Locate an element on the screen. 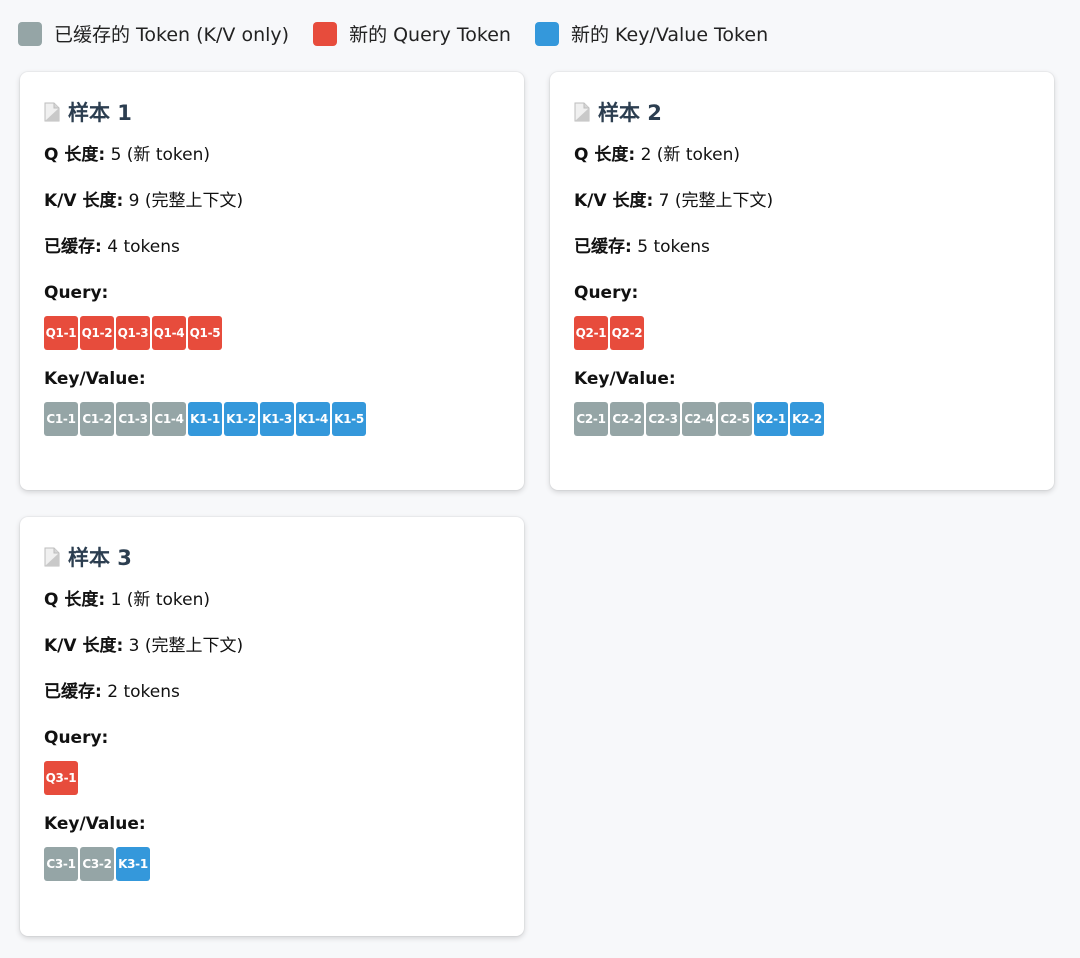 Image resolution: width=1080 pixels, height=958 pixels. legend-item-cached: 已缓存的 Token (K/V only) is located at coordinates (153, 33).